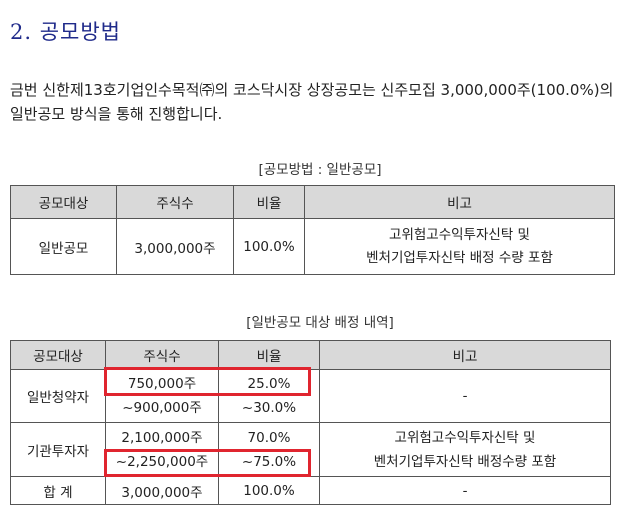 This screenshot has height=518, width=640. Describe the element at coordinates (58, 396) in the screenshot. I see `cell-target: 일반청약자` at that location.